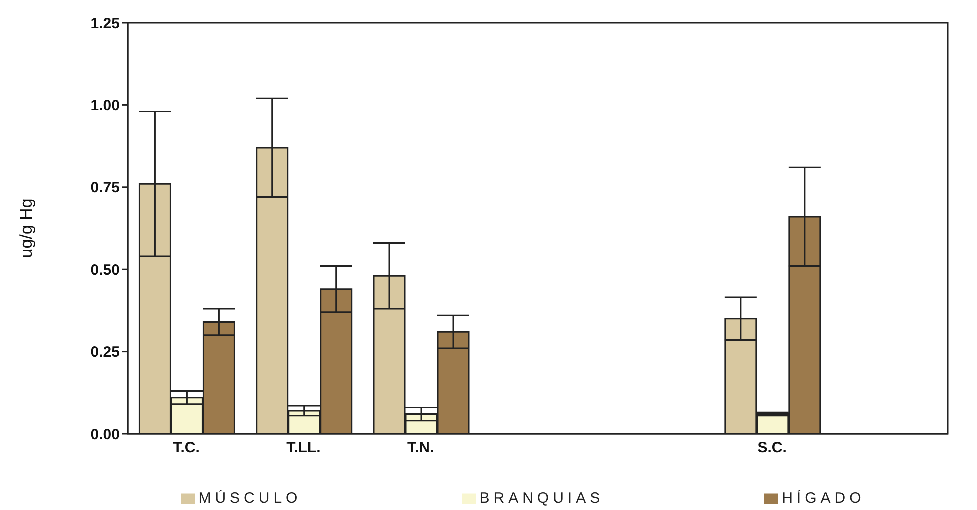 This screenshot has height=510, width=977. Describe the element at coordinates (303, 448) in the screenshot. I see `x-tick-label: T.LL.` at that location.